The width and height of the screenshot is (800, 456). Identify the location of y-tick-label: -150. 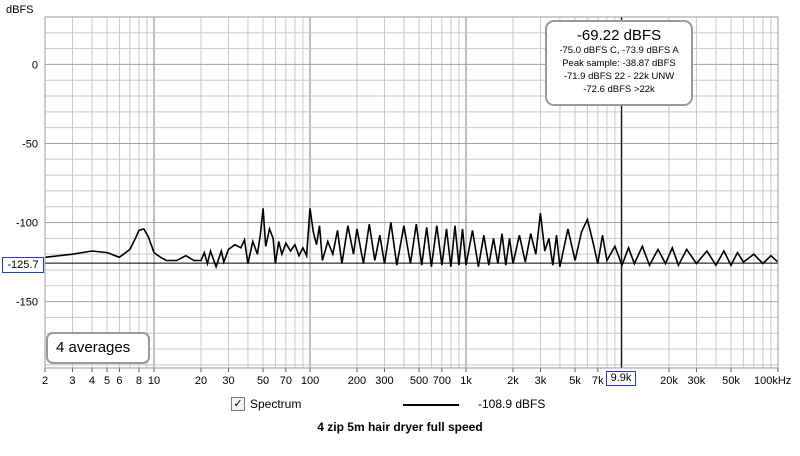
(27, 303).